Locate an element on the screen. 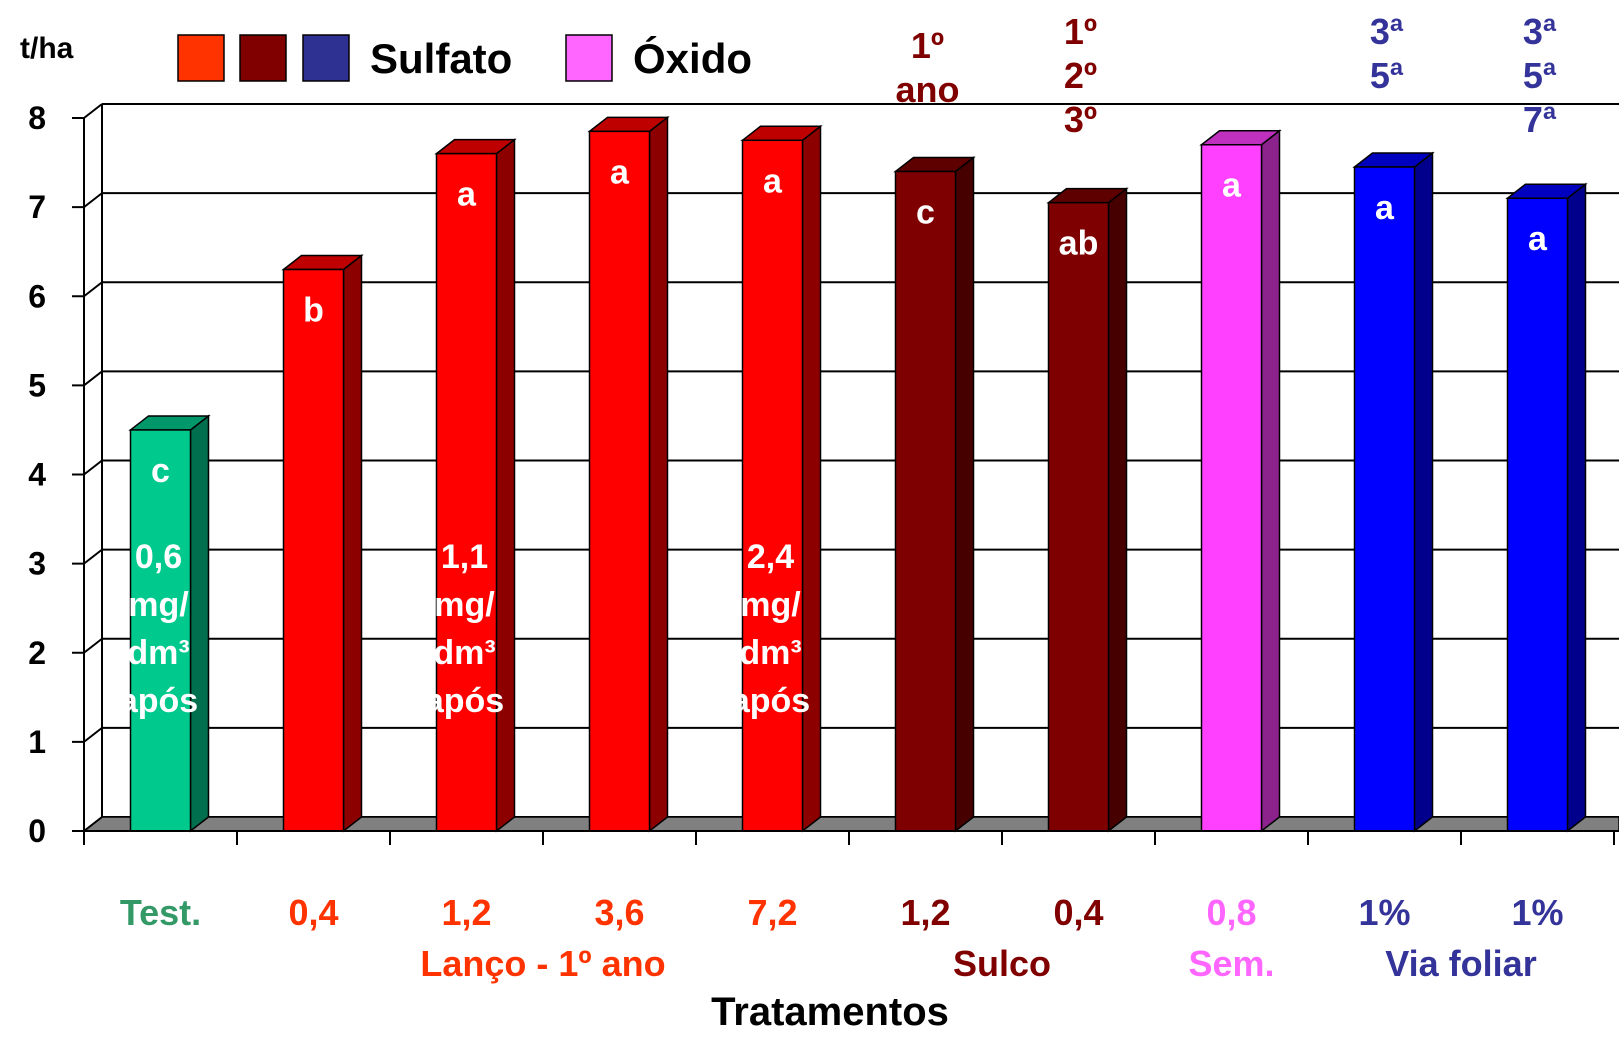  bar-0: c is located at coordinates (169, 623).